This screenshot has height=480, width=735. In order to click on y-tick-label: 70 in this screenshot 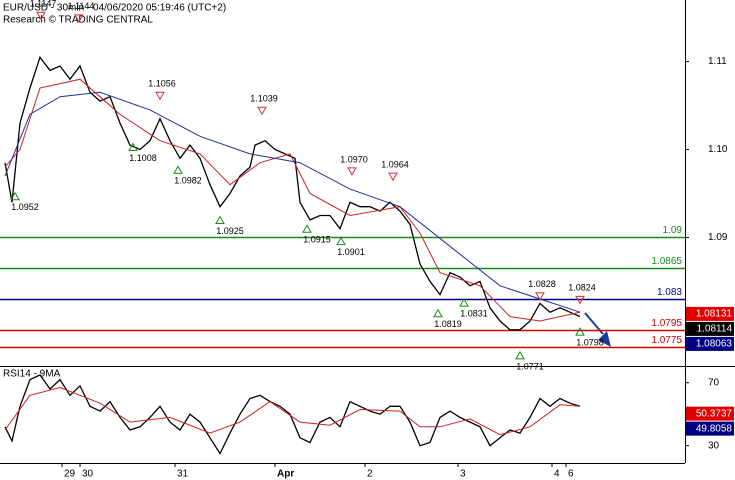, I will do `click(714, 382)`.